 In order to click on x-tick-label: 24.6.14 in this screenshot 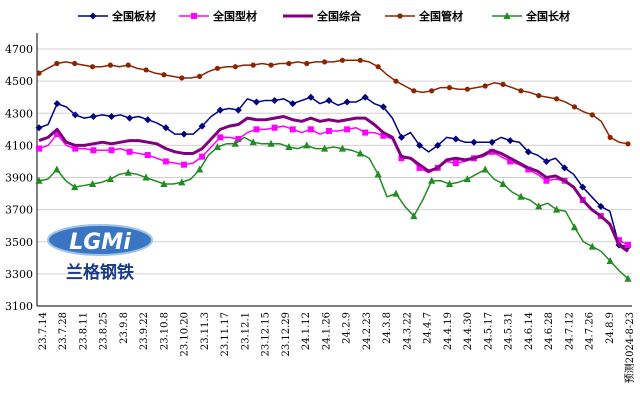, I will do `click(529, 331)`.